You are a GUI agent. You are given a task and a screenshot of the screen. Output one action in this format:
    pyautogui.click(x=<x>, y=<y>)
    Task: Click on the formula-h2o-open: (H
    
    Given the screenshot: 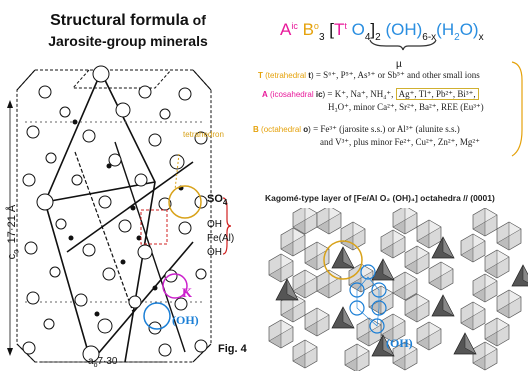 What is the action you would take?
    pyautogui.click(x=445, y=29)
    